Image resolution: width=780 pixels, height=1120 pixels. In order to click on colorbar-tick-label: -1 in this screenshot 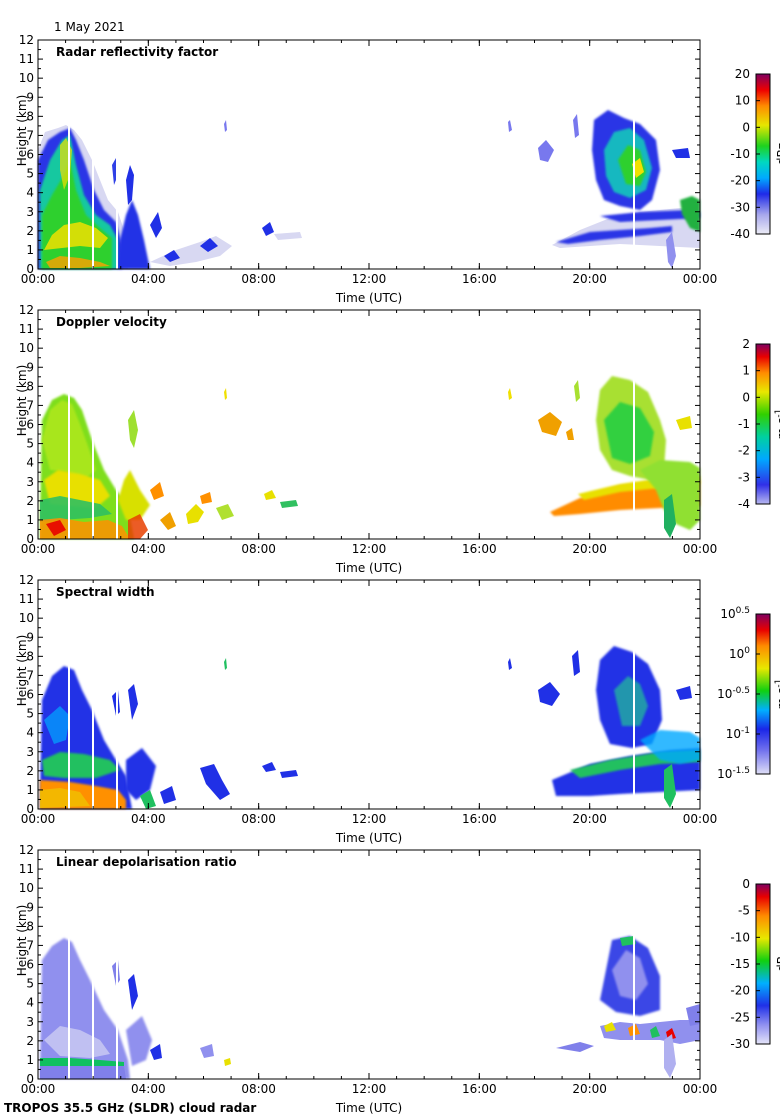, I will do `click(744, 424)`.